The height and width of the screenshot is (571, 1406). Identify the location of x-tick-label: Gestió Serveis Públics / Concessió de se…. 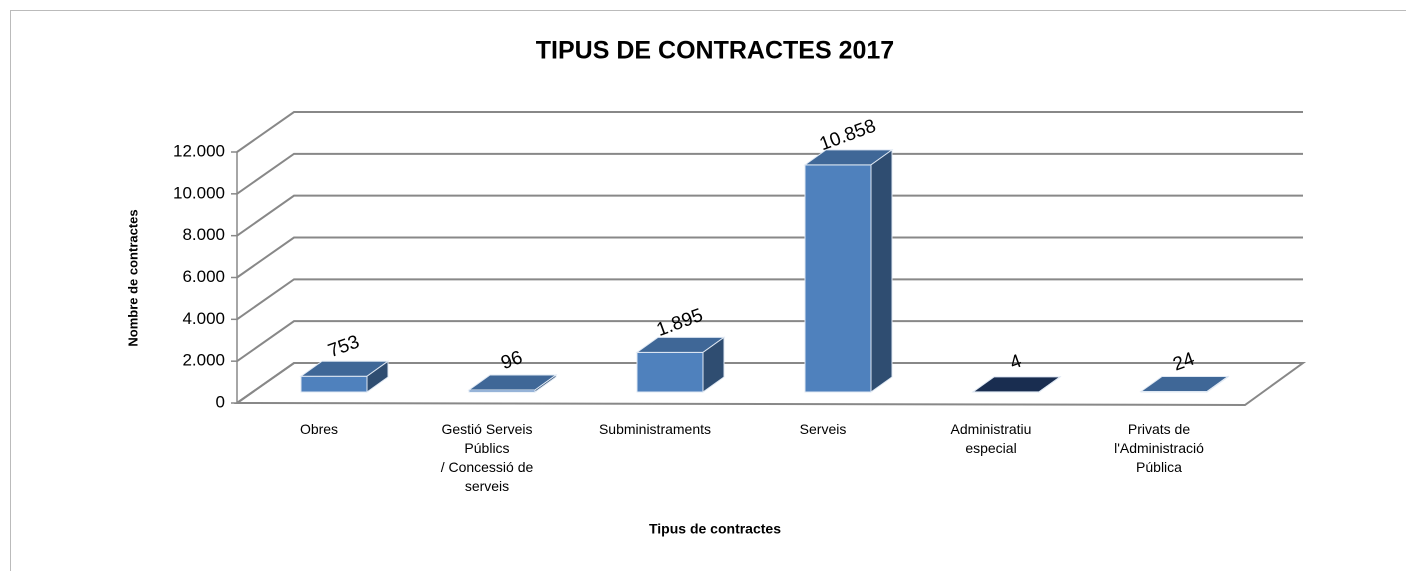
(487, 457).